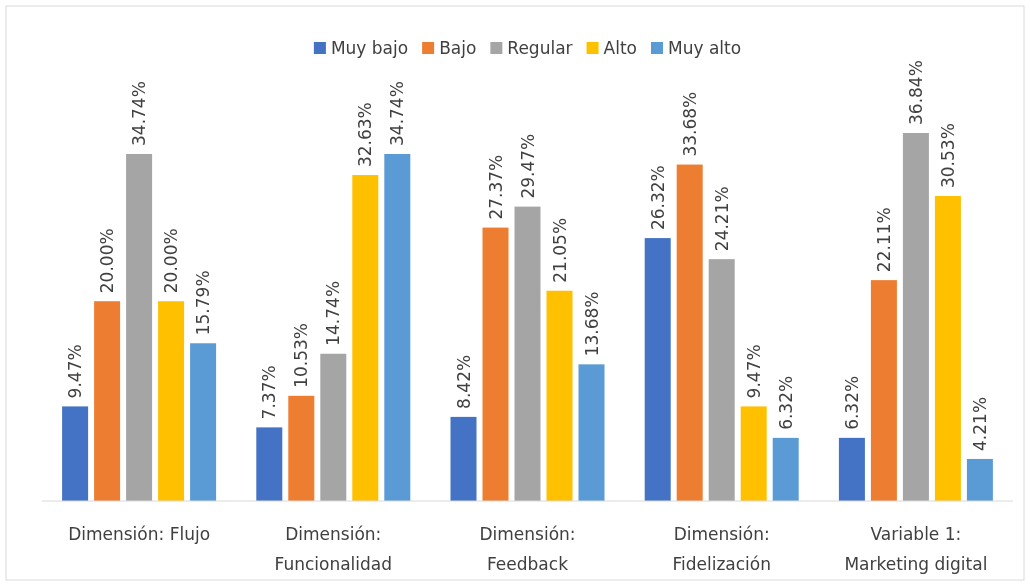 This screenshot has width=1030, height=586. What do you see at coordinates (495, 187) in the screenshot?
I see `data-label: 27.37%` at bounding box center [495, 187].